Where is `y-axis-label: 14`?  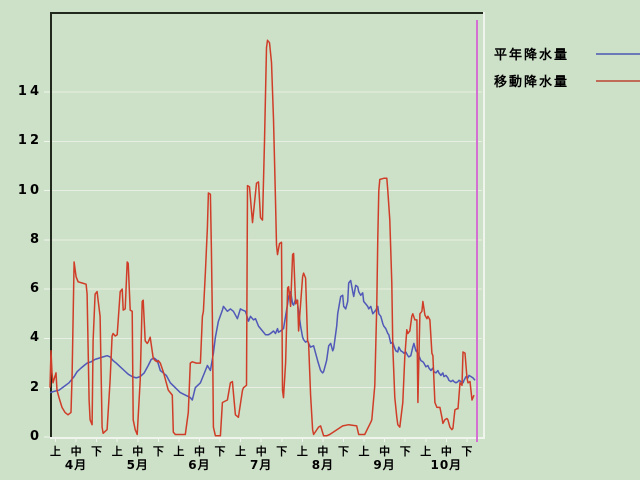
y-axis-label: 14 is located at coordinates (29, 91).